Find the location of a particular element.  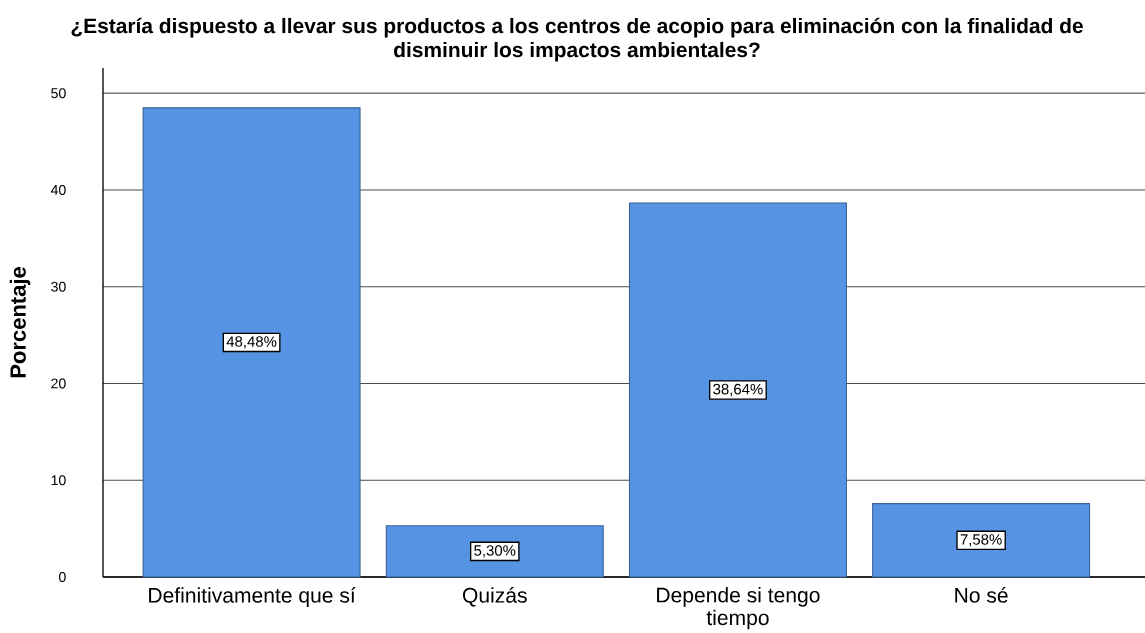

y-tick-label: 40 is located at coordinates (58, 189).